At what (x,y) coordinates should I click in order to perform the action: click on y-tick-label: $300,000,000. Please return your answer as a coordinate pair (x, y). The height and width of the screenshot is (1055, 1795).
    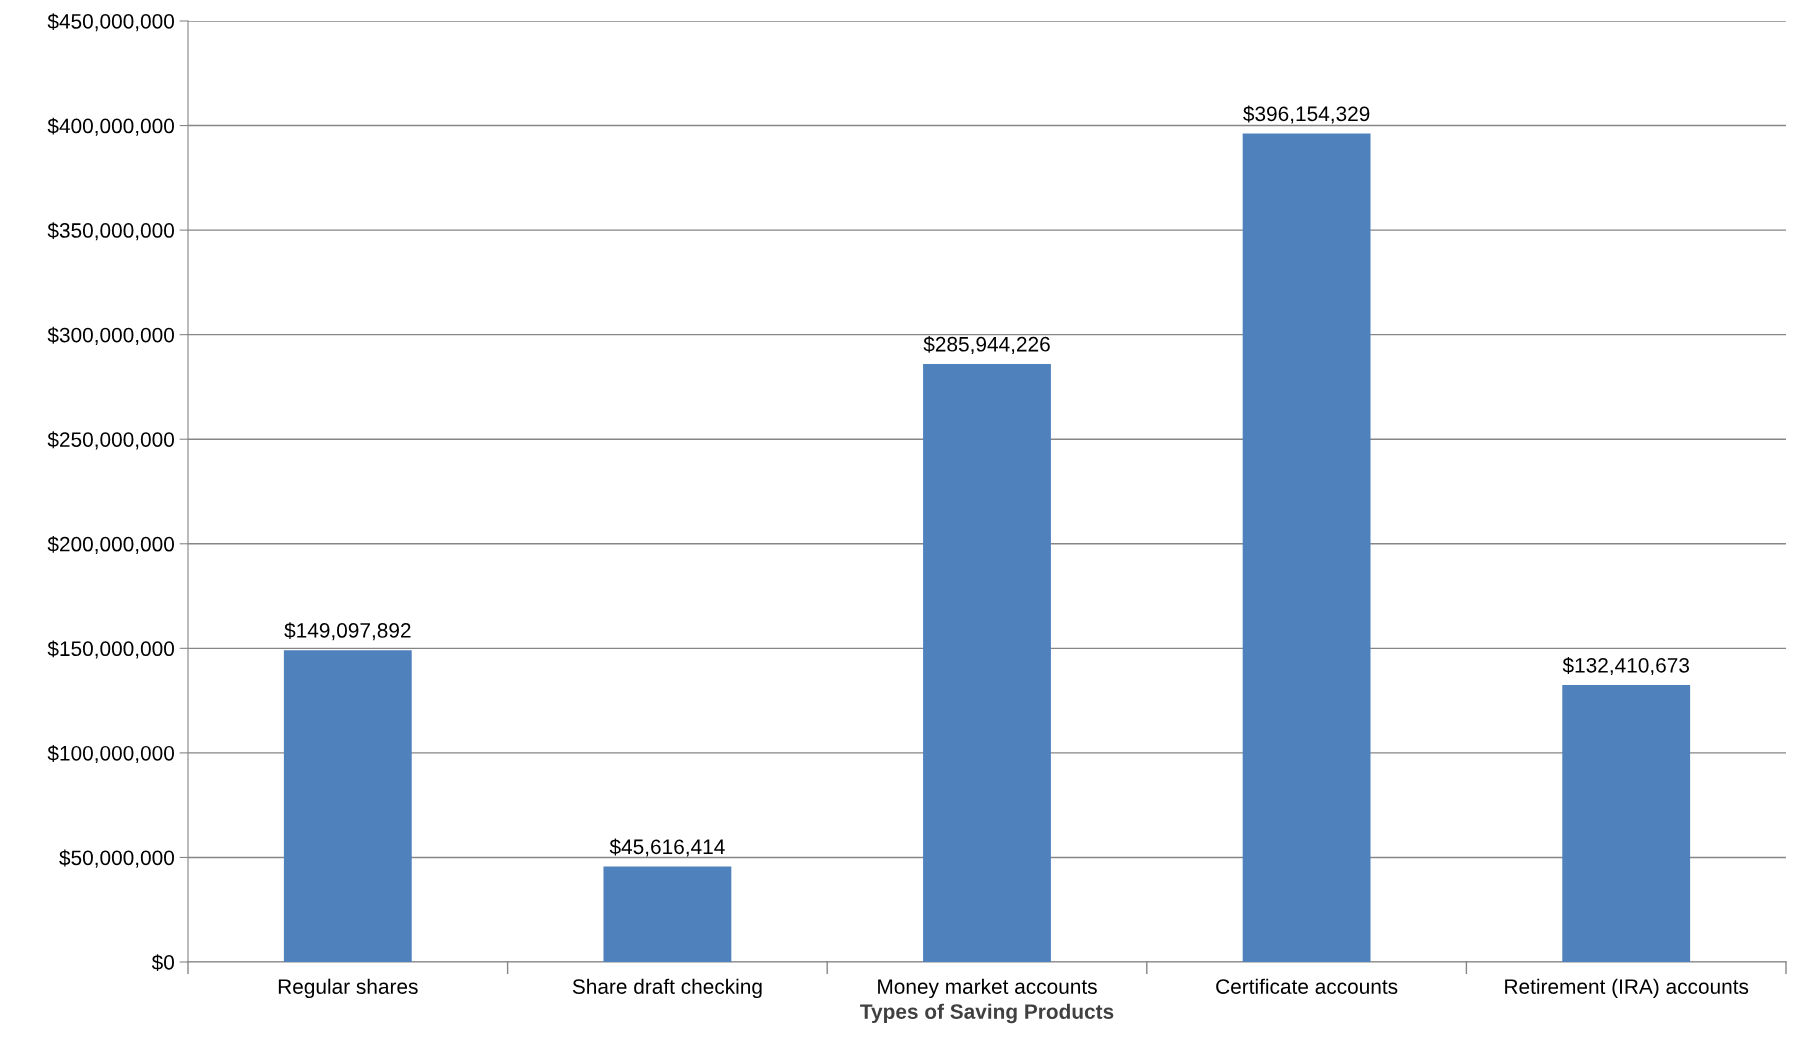
    Looking at the image, I should click on (110, 335).